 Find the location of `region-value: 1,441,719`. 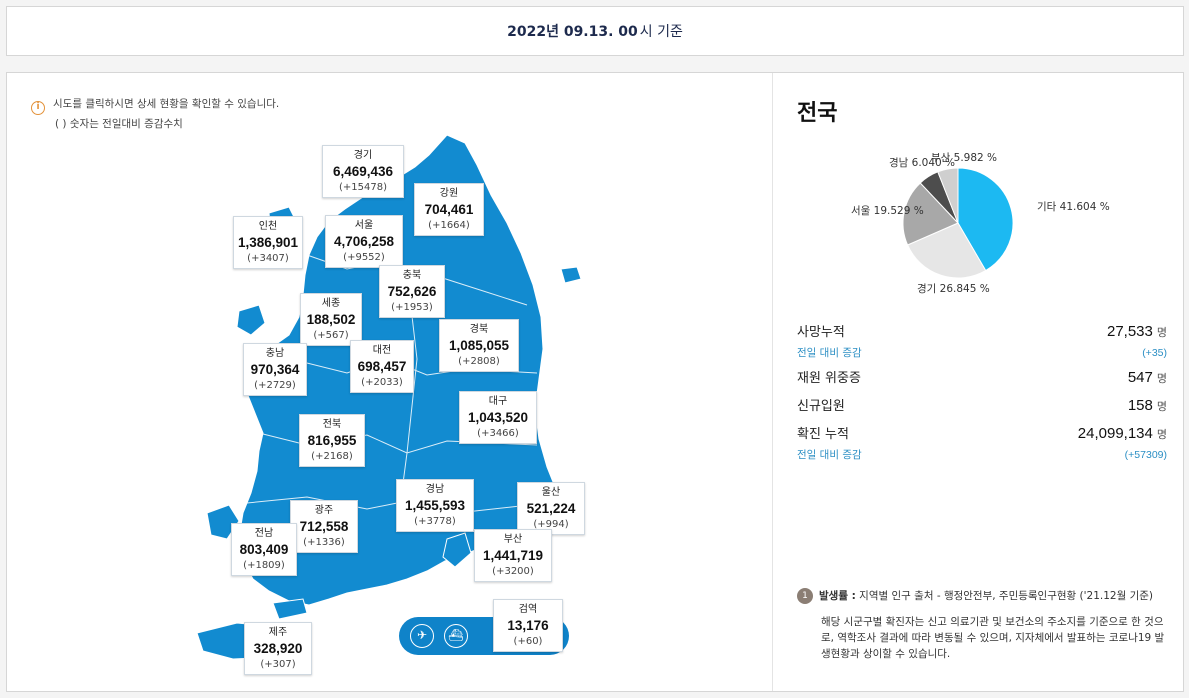

region-value: 1,441,719 is located at coordinates (513, 555).